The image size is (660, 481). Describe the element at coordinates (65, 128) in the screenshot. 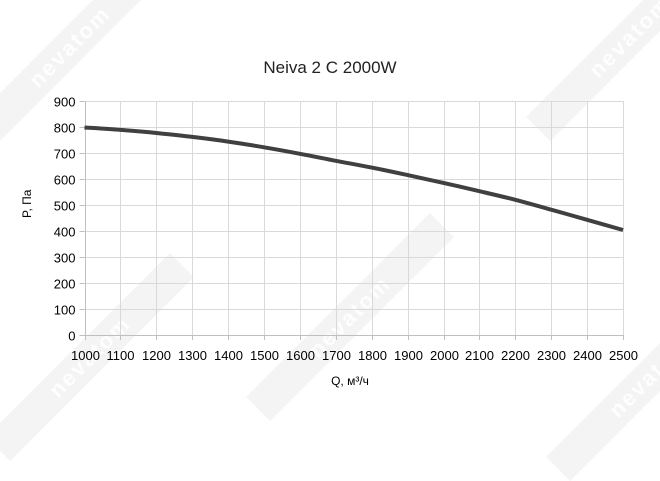

I see `y-tick-label: 800` at that location.